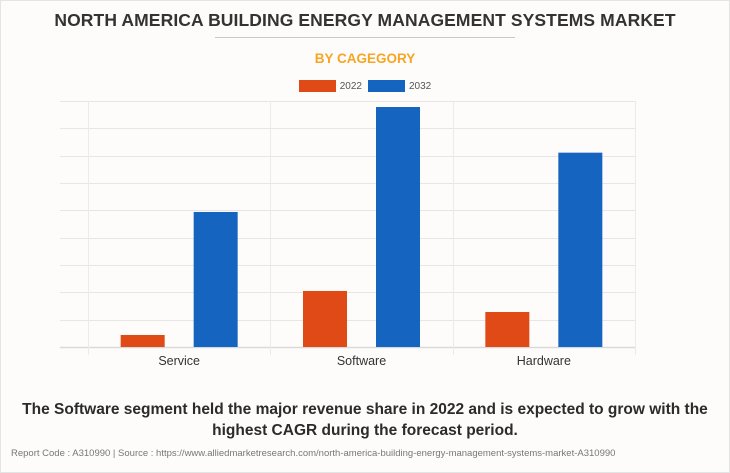 This screenshot has height=473, width=730. I want to click on legend-swatch-2022, so click(317, 86).